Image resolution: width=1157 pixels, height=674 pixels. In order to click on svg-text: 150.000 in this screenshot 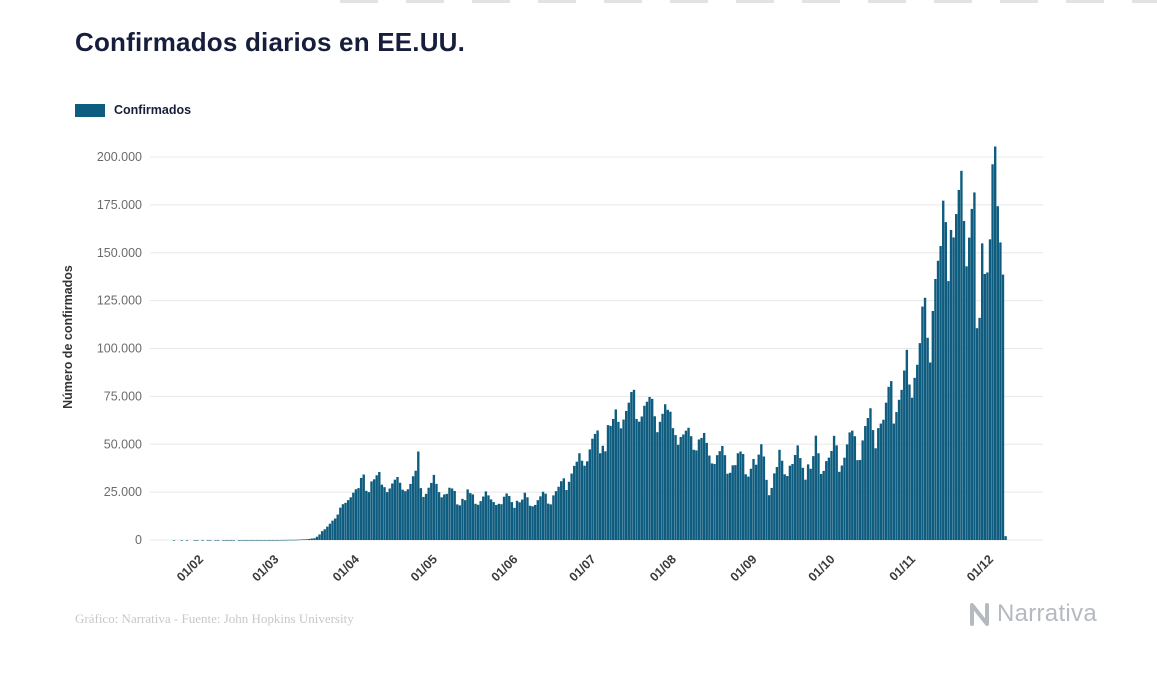, I will do `click(119, 253)`.